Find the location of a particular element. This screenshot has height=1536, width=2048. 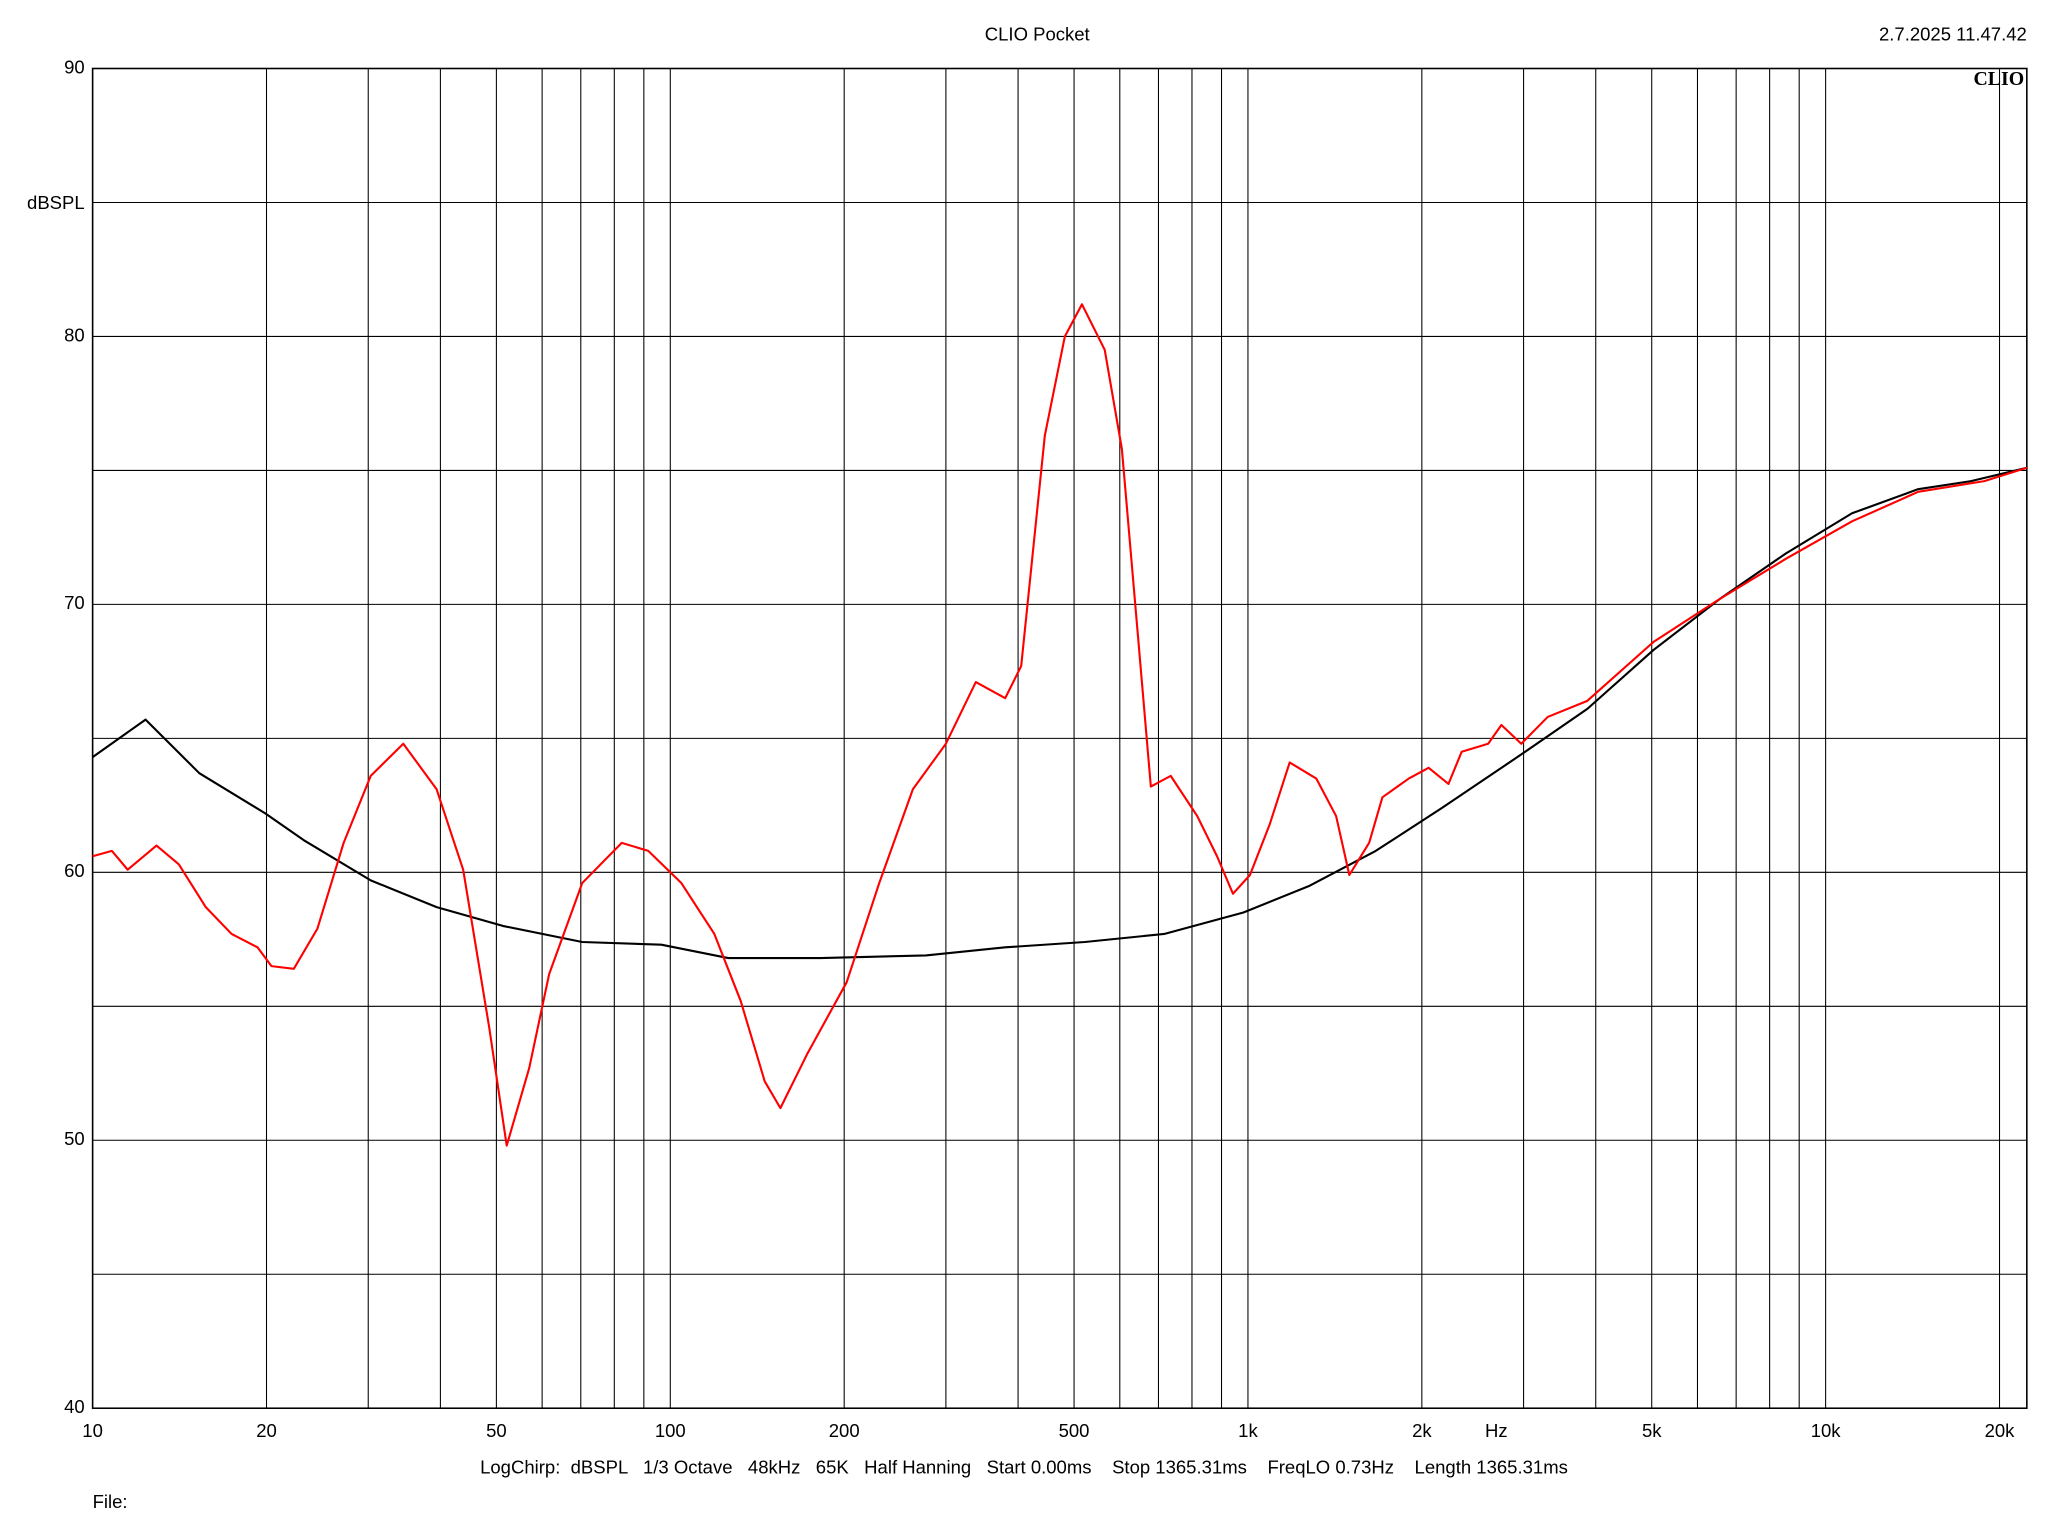

x-tick-label: 100 is located at coordinates (670, 1430).